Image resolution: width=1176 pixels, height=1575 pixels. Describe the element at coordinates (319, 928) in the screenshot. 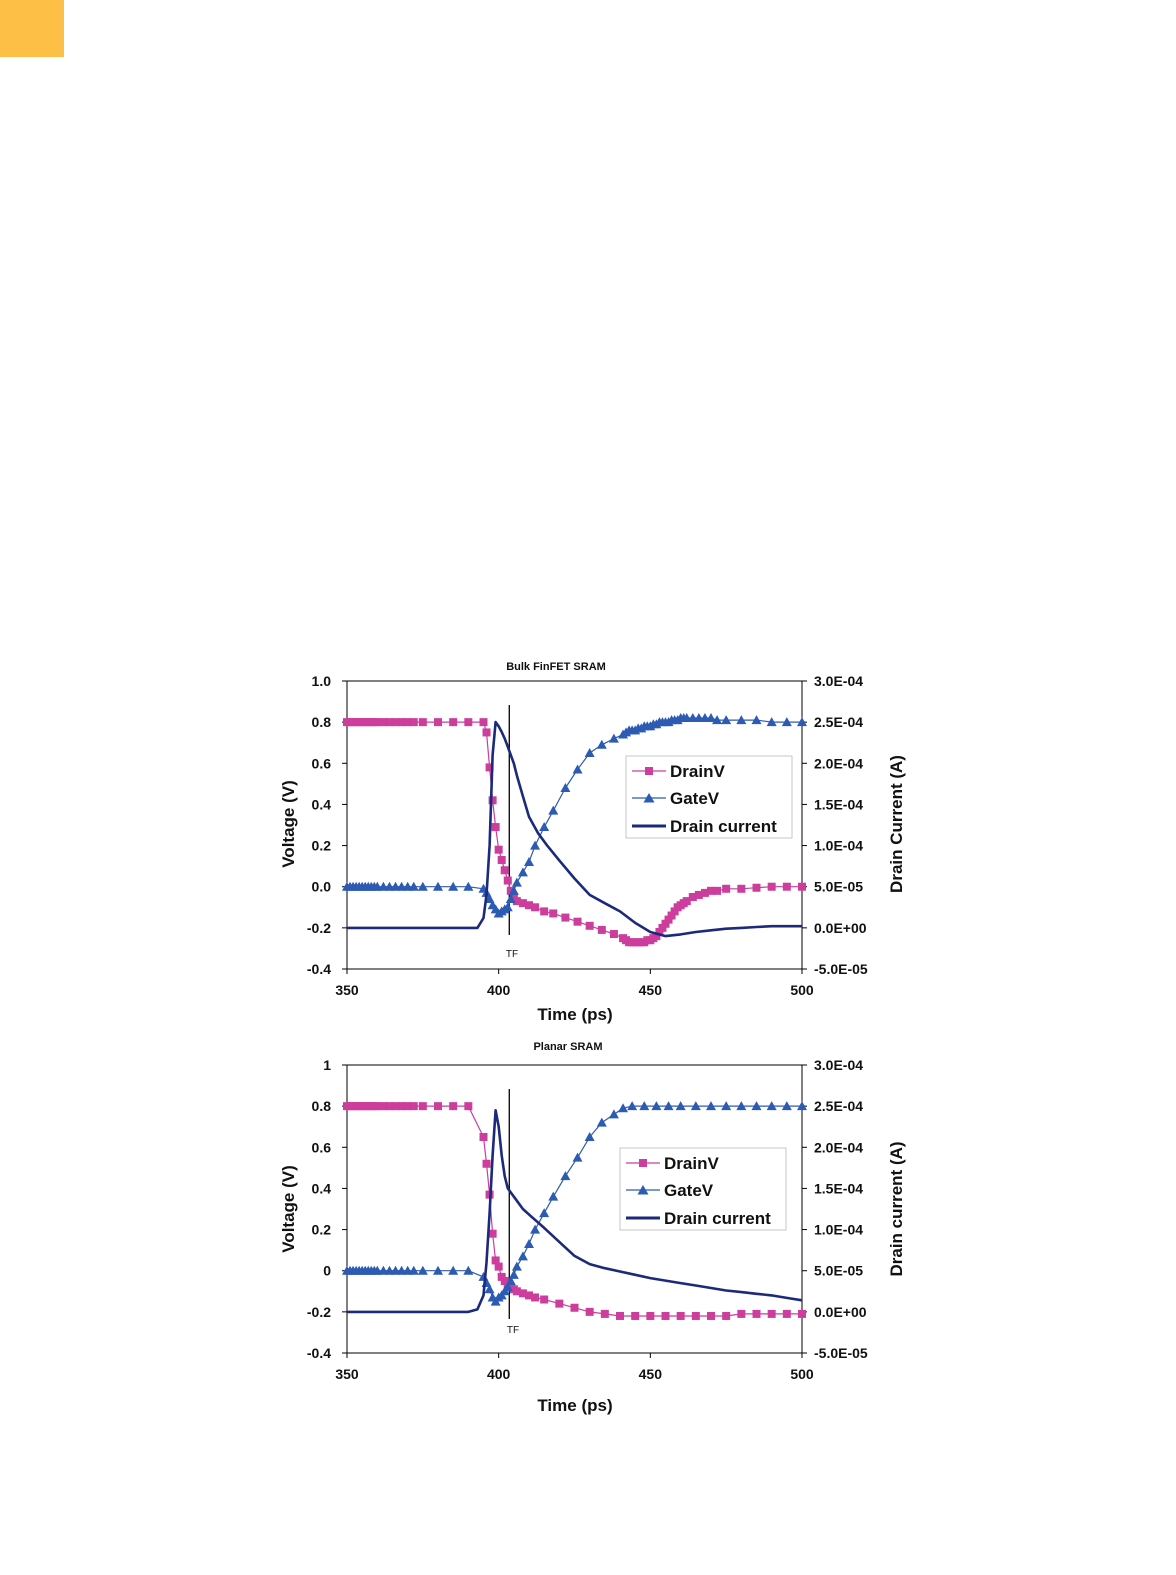

I see `y-tick-label: -0.2` at that location.